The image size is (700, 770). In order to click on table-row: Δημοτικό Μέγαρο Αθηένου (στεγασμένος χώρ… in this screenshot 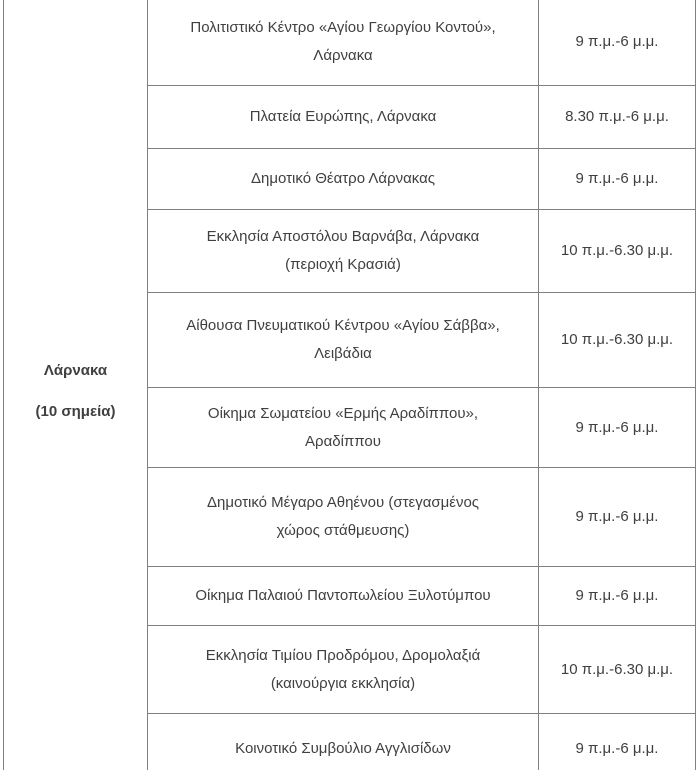, I will do `click(350, 517)`.